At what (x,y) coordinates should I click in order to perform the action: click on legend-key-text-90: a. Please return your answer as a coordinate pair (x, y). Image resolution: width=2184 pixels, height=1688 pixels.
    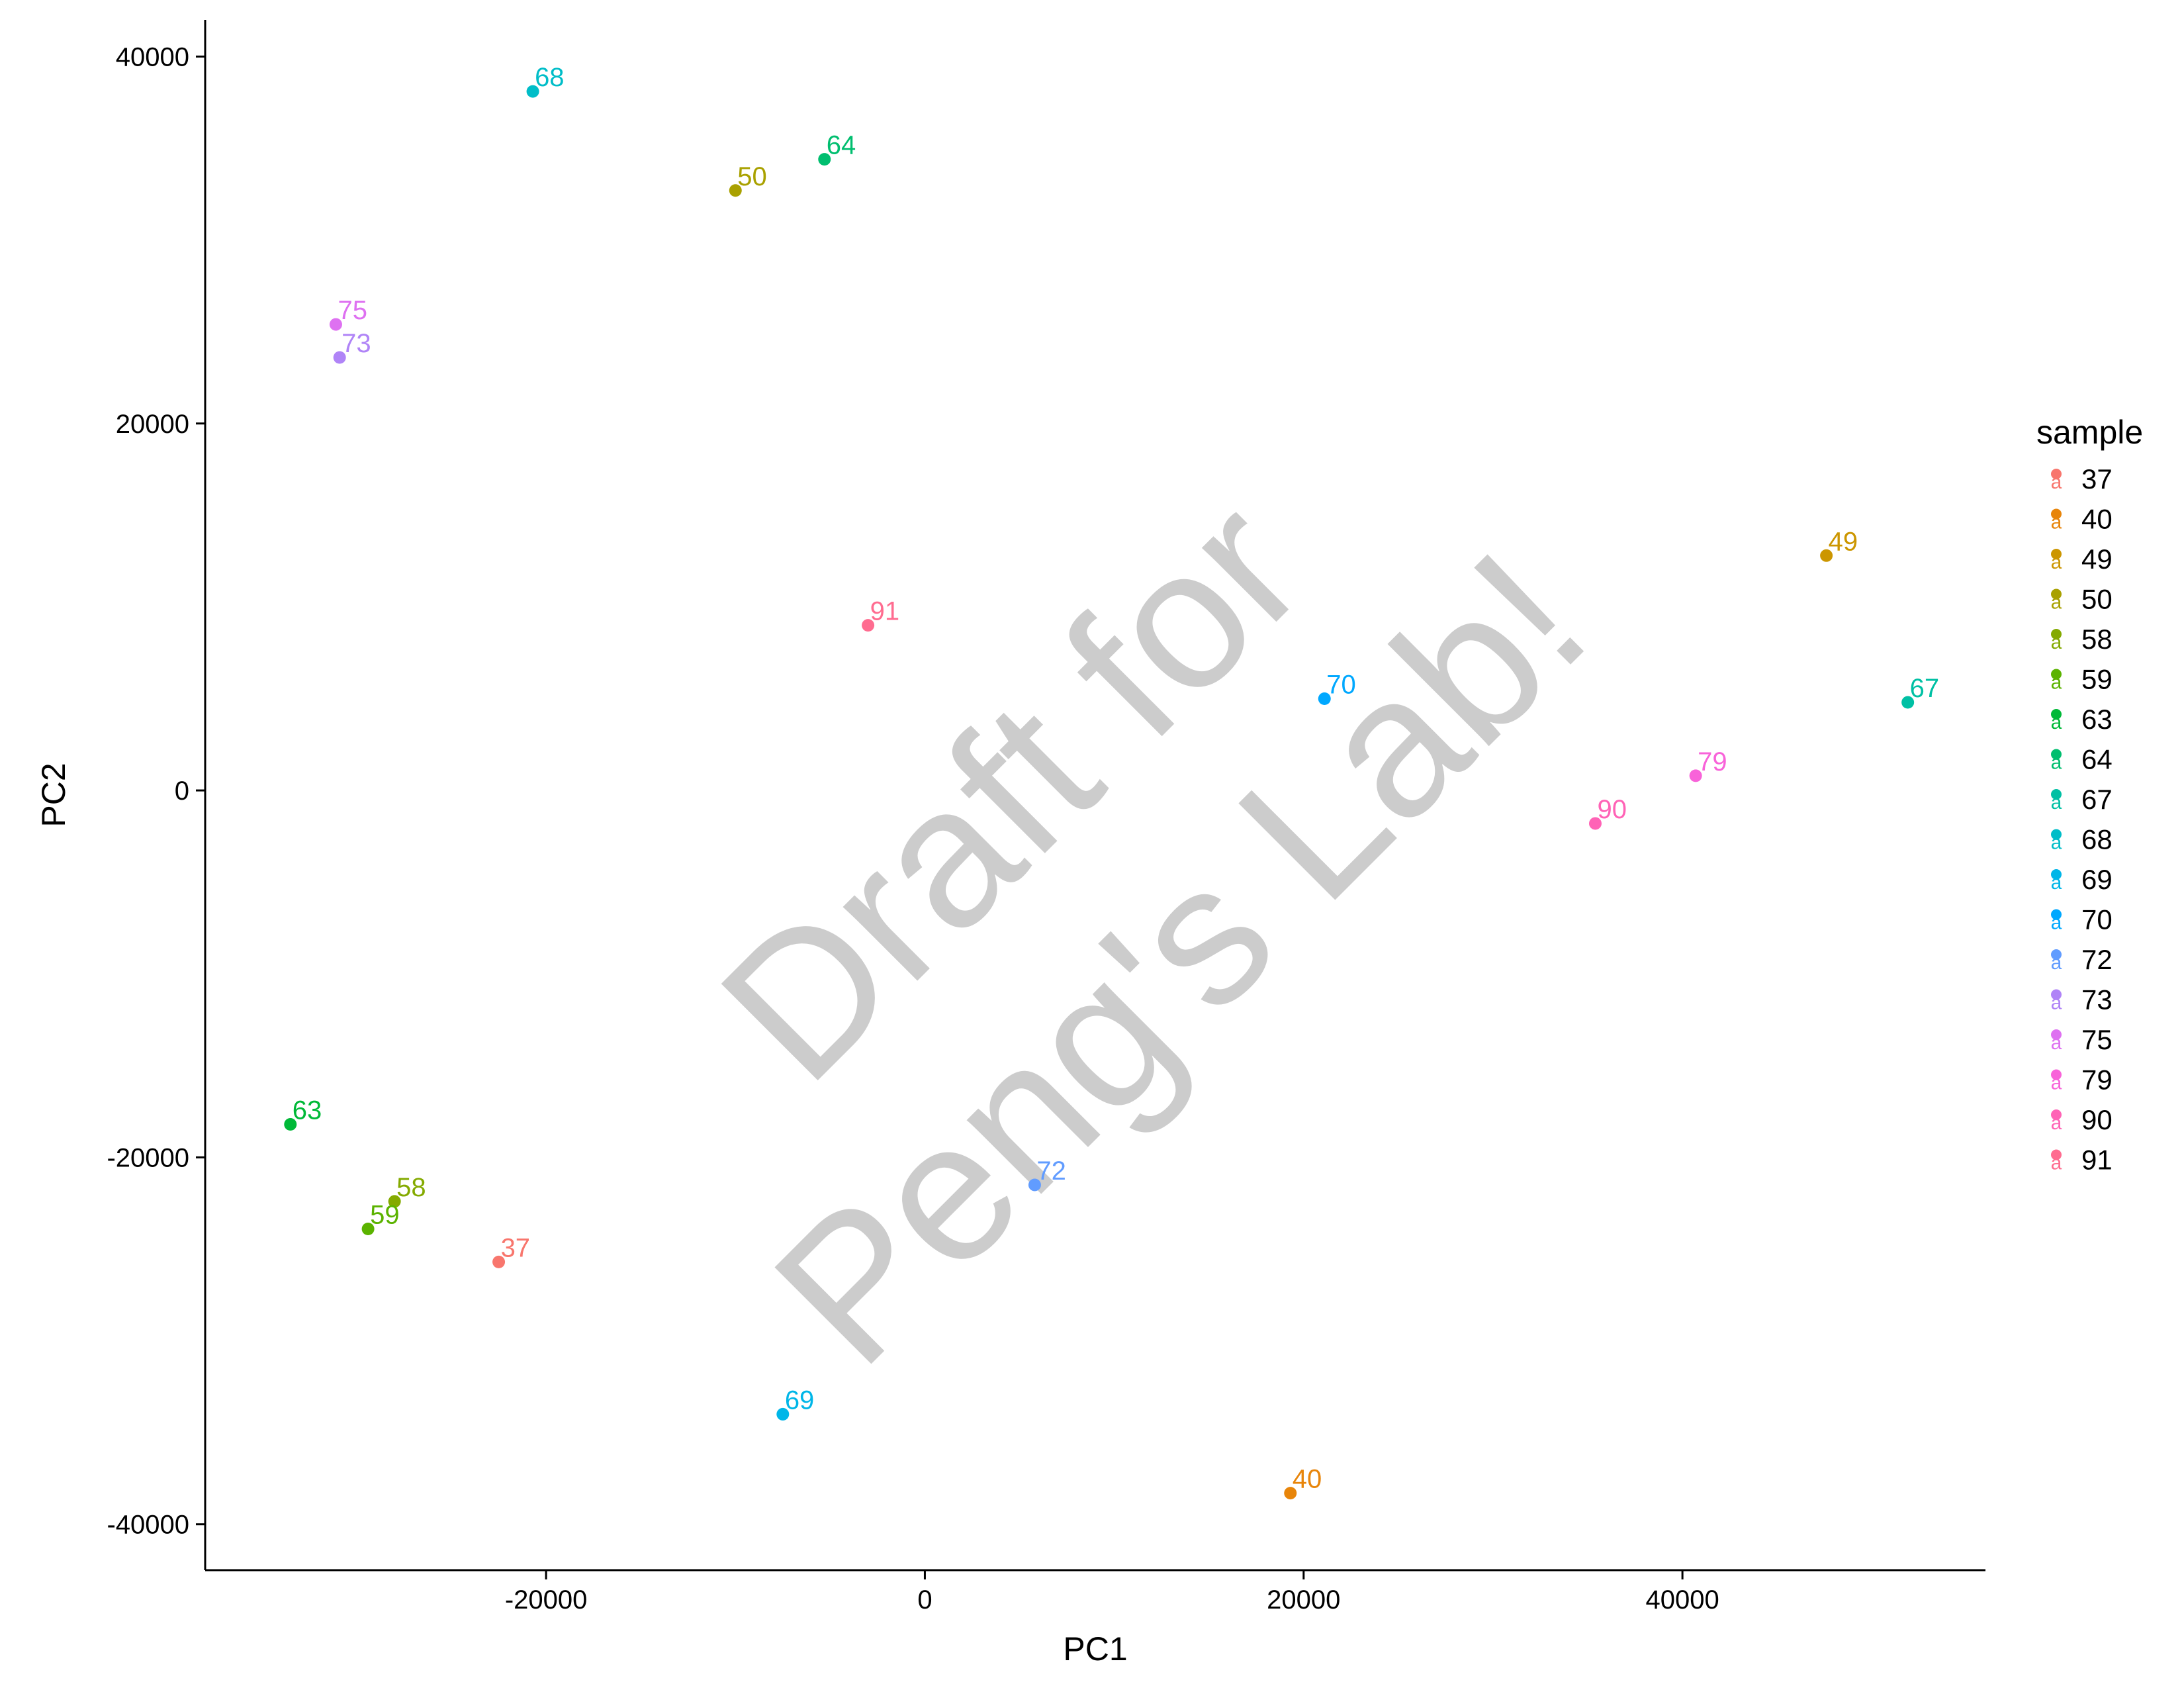
    Looking at the image, I should click on (2056, 1123).